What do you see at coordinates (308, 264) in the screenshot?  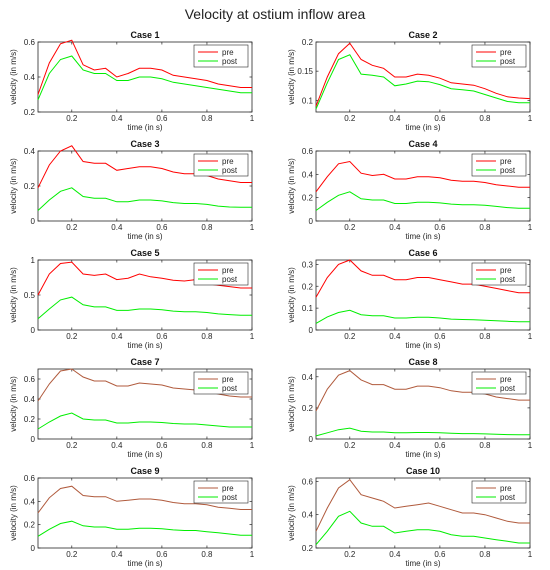 I see `y-tick-label: 0.3` at bounding box center [308, 264].